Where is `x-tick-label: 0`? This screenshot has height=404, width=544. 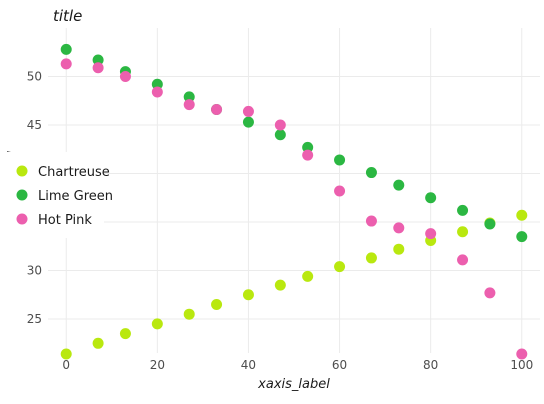 x-tick-label: 0 is located at coordinates (66, 365).